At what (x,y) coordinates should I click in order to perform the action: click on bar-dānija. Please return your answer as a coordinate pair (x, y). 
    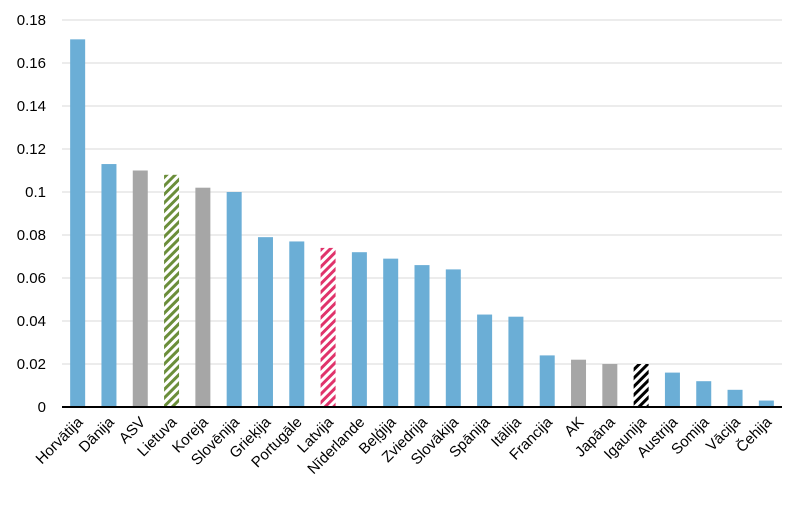
    Looking at the image, I should click on (109, 285).